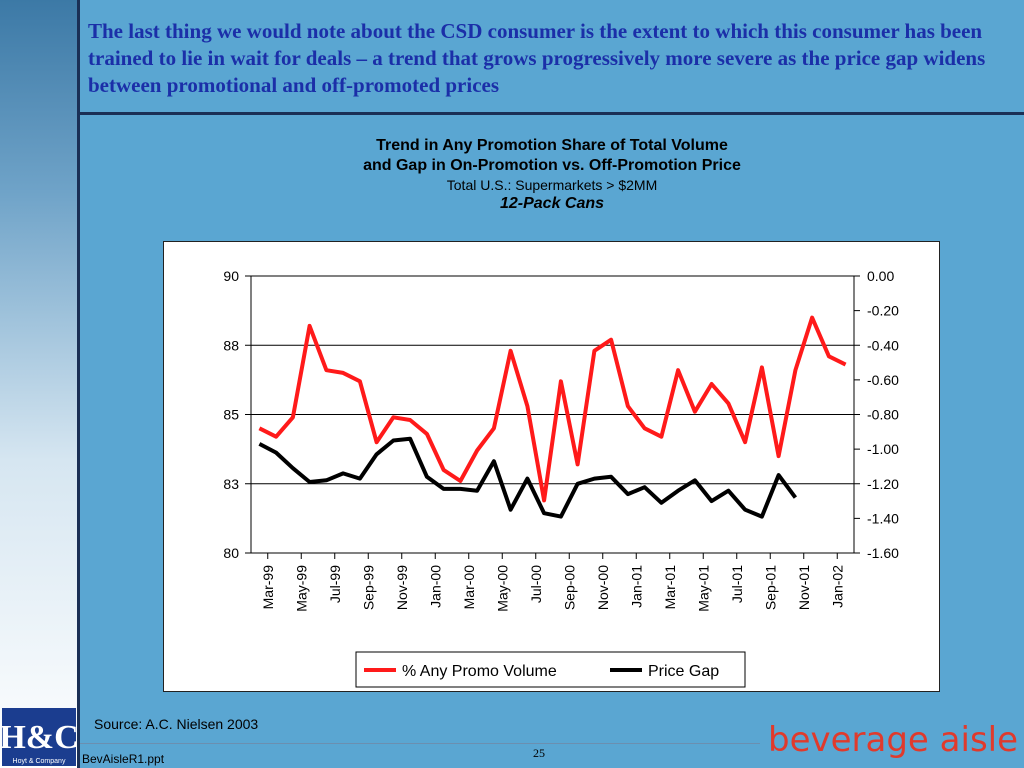 This screenshot has height=768, width=1024. I want to click on right-axis-label: -0.80, so click(883, 415).